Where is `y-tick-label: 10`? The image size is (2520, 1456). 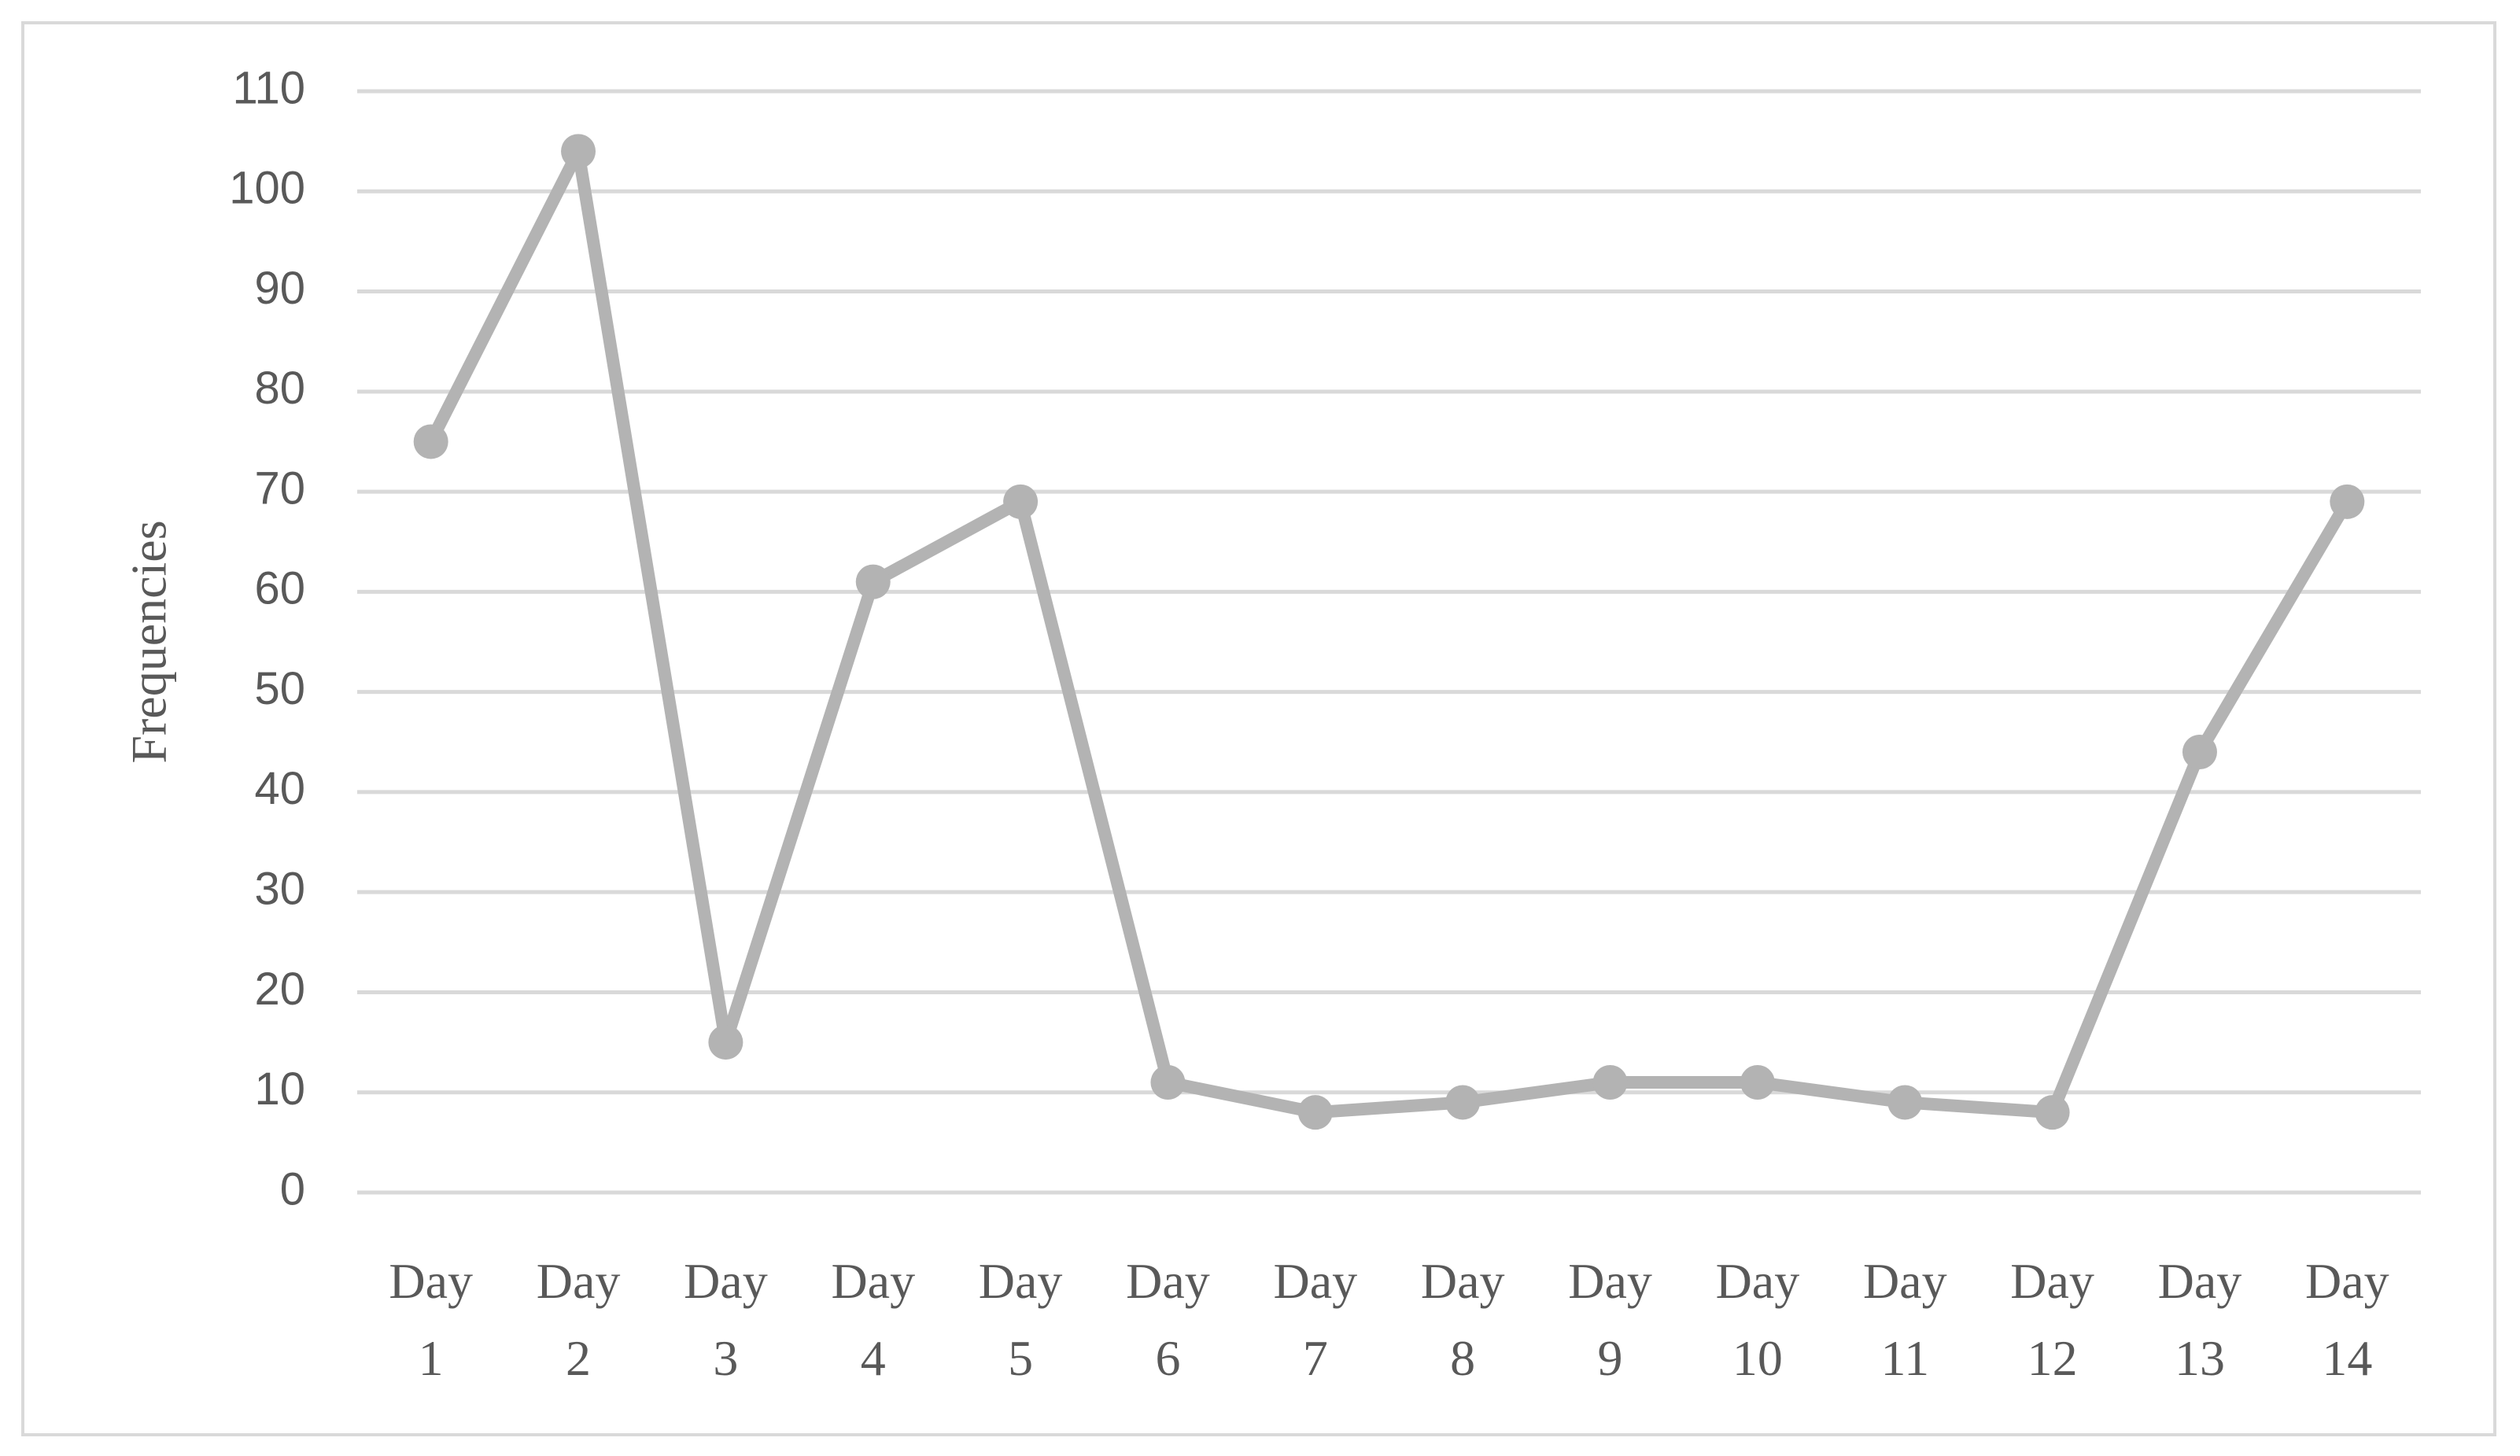
y-tick-label: 10 is located at coordinates (279, 1089).